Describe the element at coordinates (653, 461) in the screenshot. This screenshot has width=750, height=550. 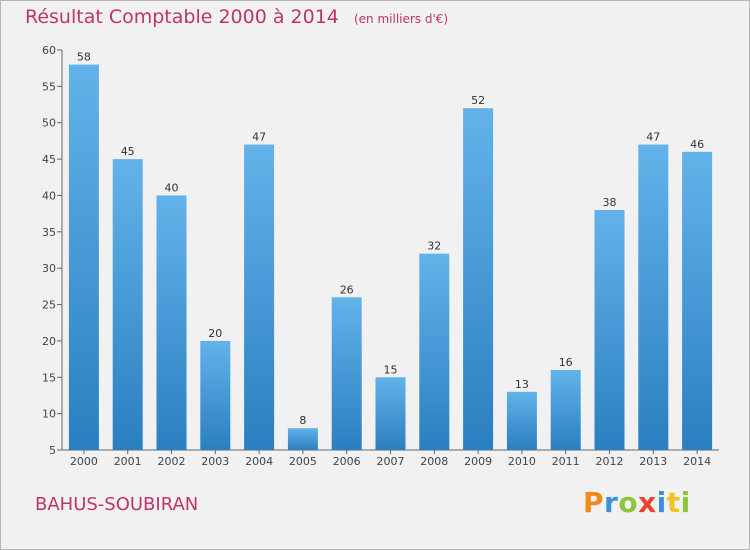
I see `x-tick-label: 2013` at that location.